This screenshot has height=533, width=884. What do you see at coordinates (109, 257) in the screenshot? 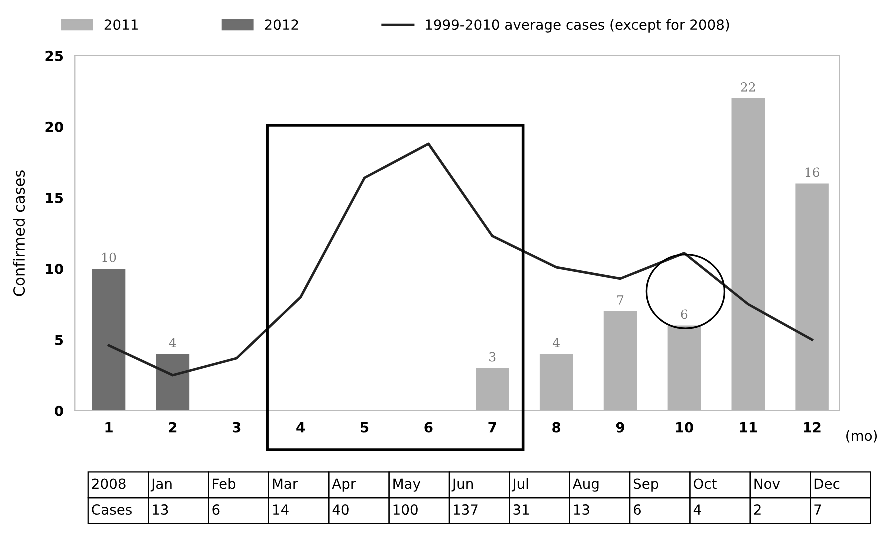
I see `data-label: 10` at bounding box center [109, 257].